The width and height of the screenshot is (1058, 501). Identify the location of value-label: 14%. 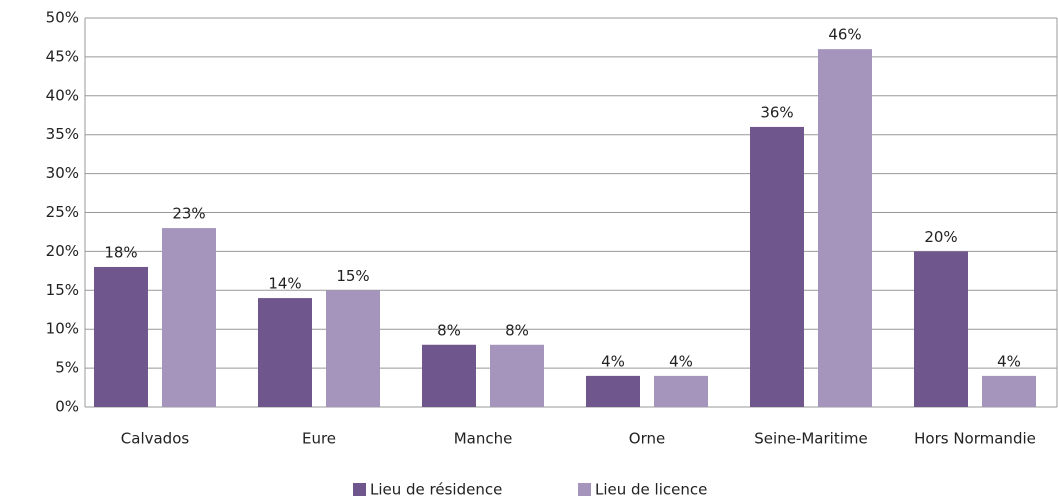
(284, 284).